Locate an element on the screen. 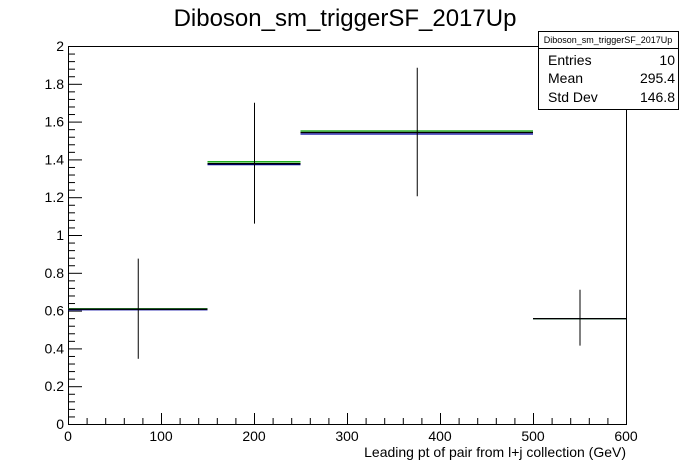 The width and height of the screenshot is (696, 472). y-tick-label: 1 is located at coordinates (60, 235).